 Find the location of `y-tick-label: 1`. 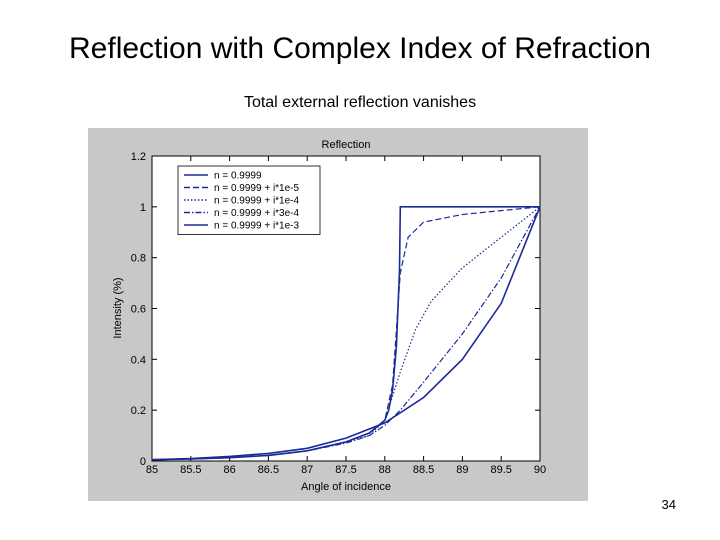

y-tick-label: 1 is located at coordinates (143, 208).